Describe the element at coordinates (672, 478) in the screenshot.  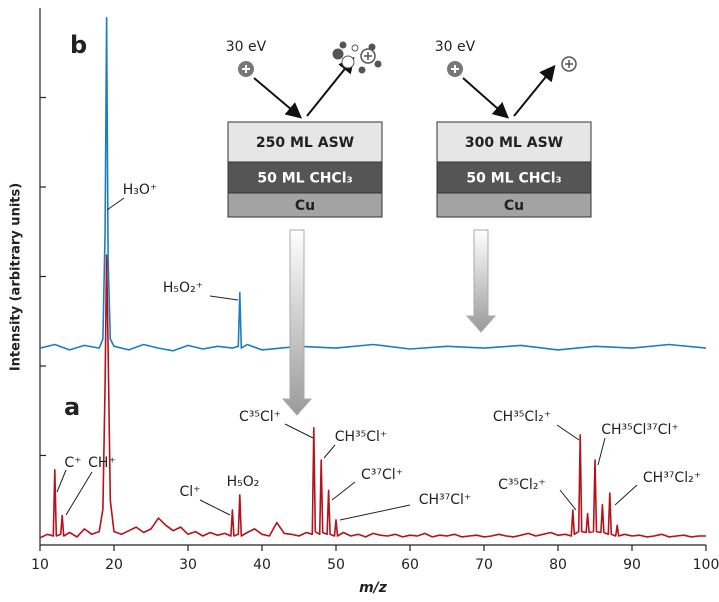
I see `peak-label: CH³⁷Cl₂⁺` at that location.